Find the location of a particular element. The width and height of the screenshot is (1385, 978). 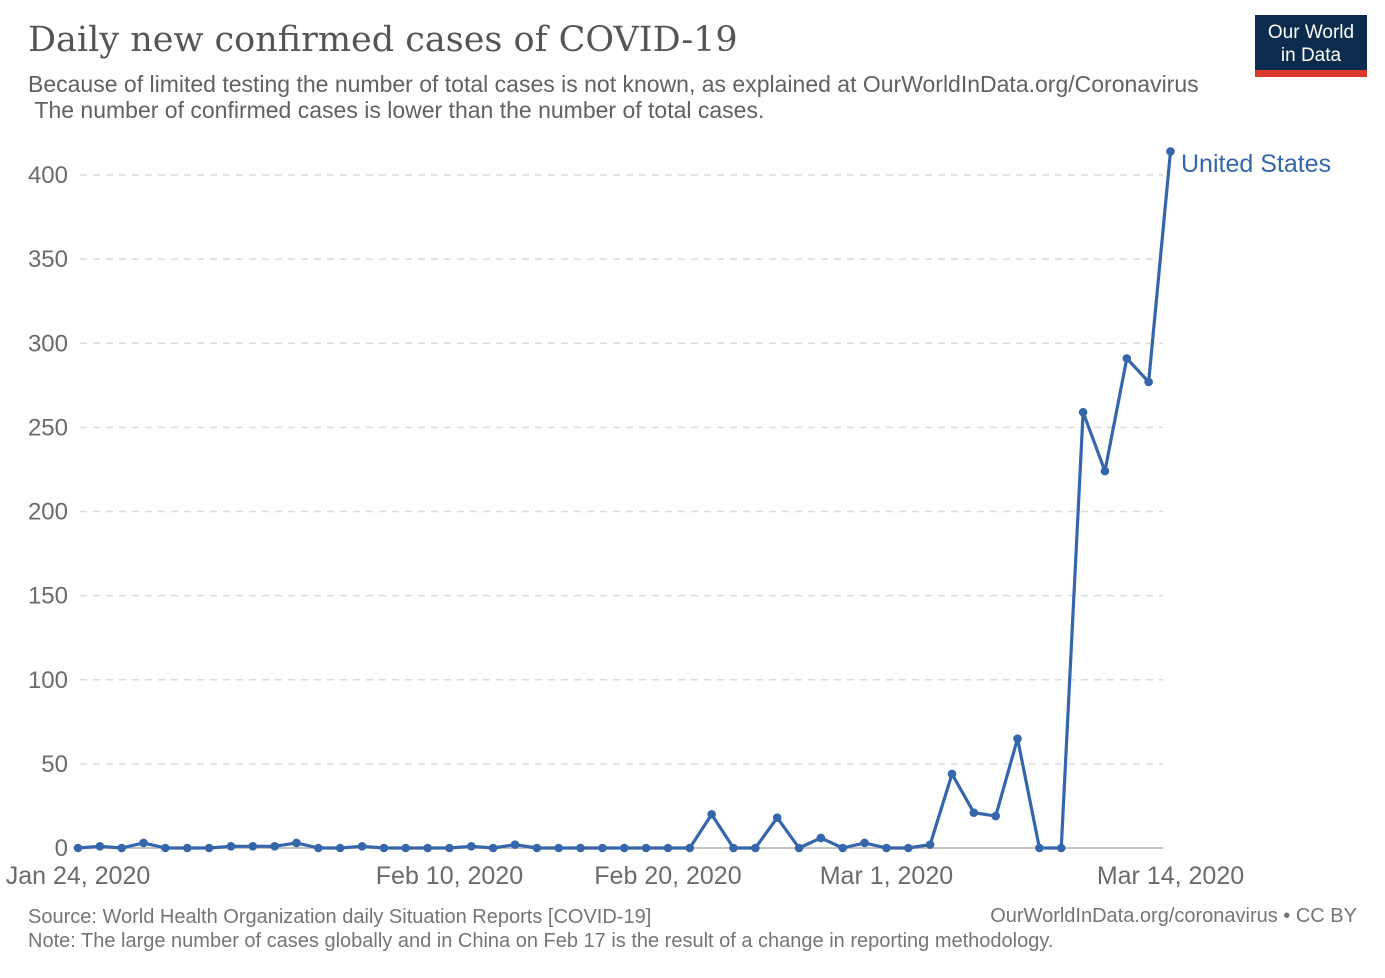

owid-logo-text: Our World in Data is located at coordinates (1311, 44).